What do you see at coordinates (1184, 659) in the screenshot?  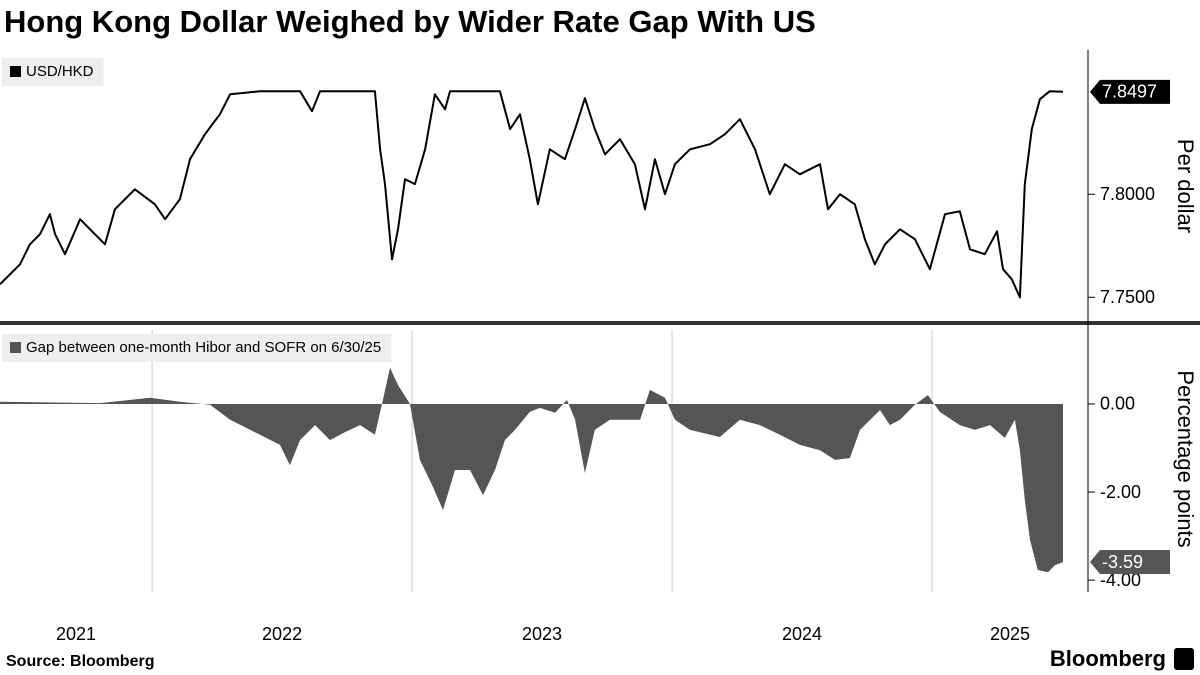 I see `brand-icon` at bounding box center [1184, 659].